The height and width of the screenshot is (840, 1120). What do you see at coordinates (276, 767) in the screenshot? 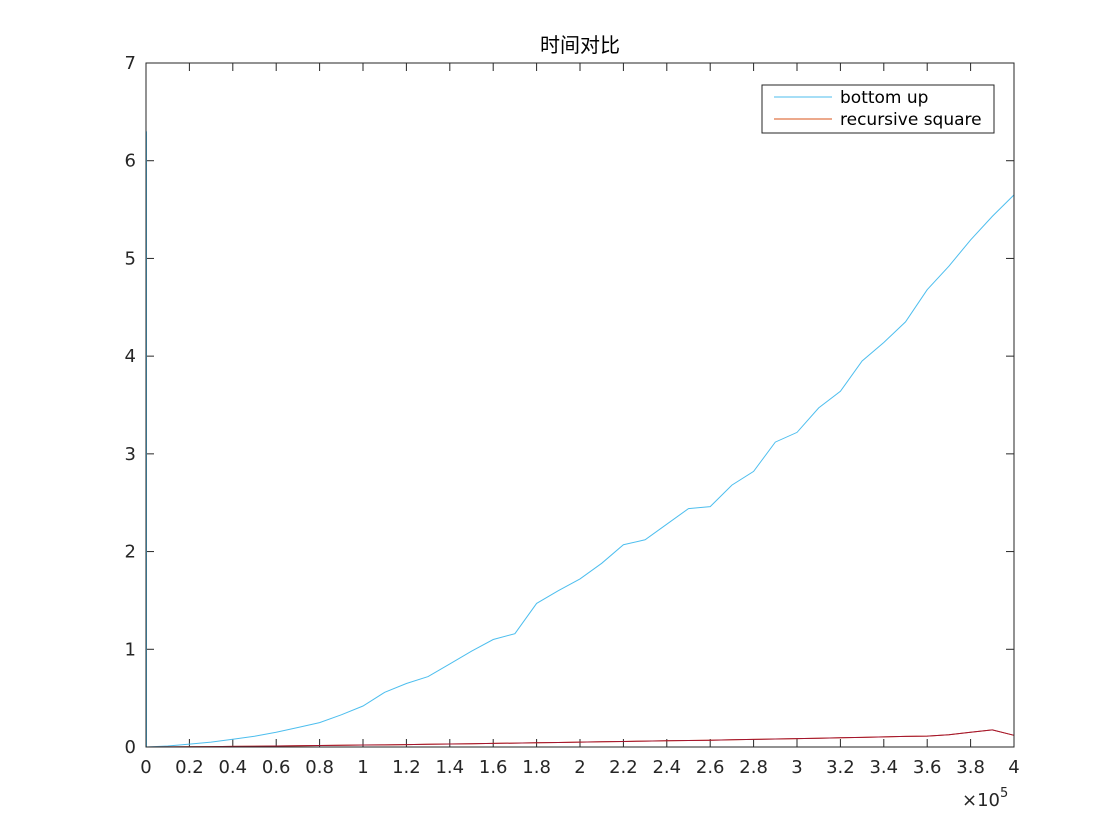
I see `x-tick-label: 0.6` at bounding box center [276, 767].